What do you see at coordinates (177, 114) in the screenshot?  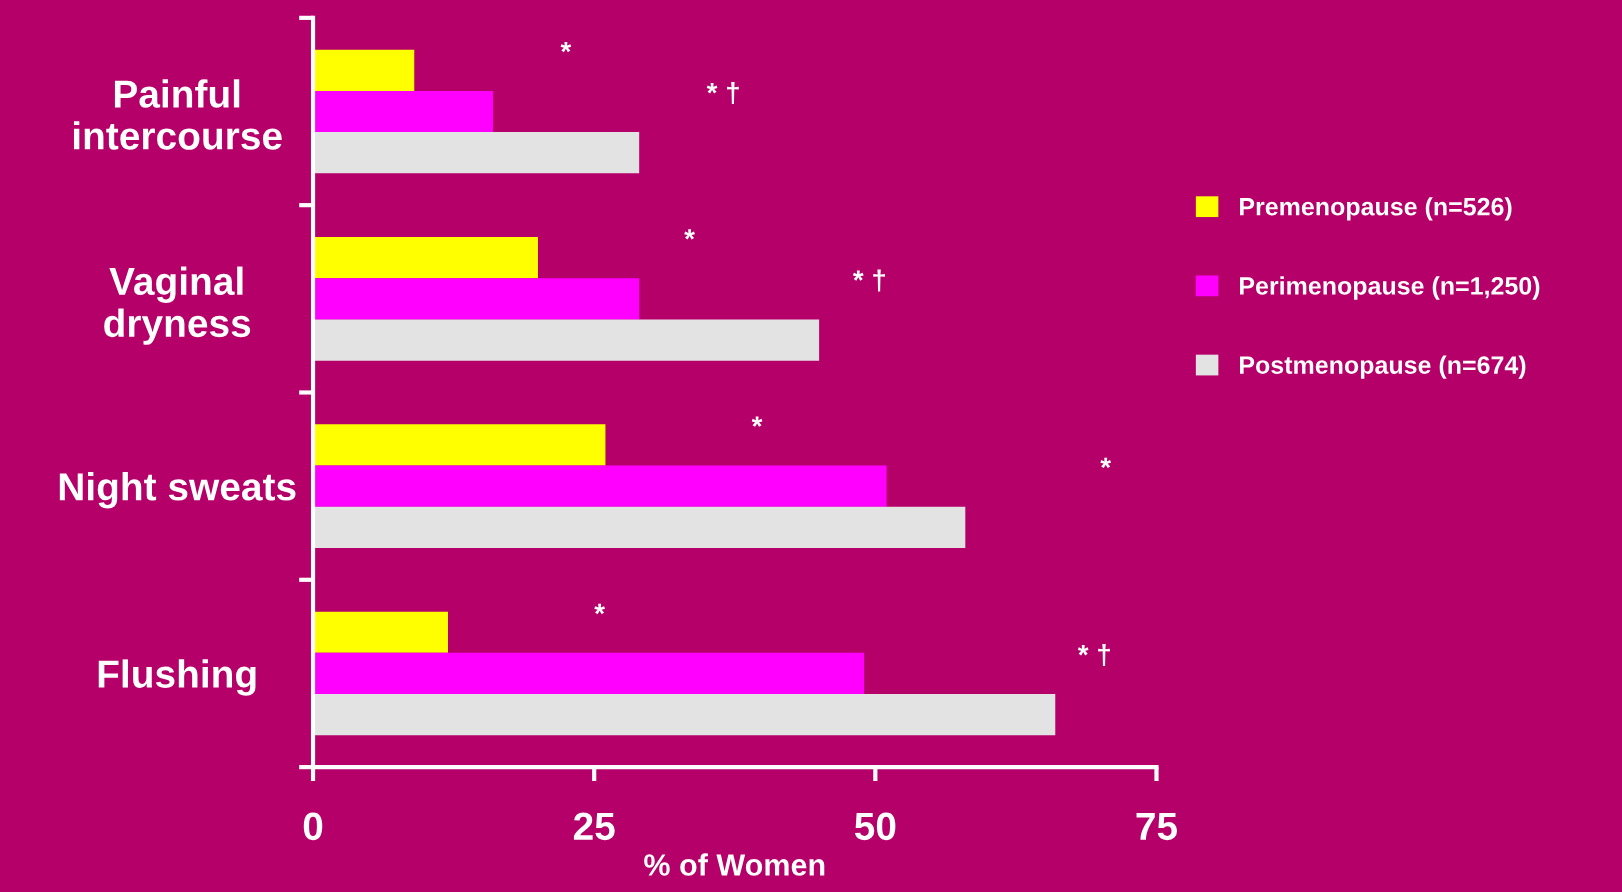 I see `y-tick-label: Painful intercourse` at bounding box center [177, 114].